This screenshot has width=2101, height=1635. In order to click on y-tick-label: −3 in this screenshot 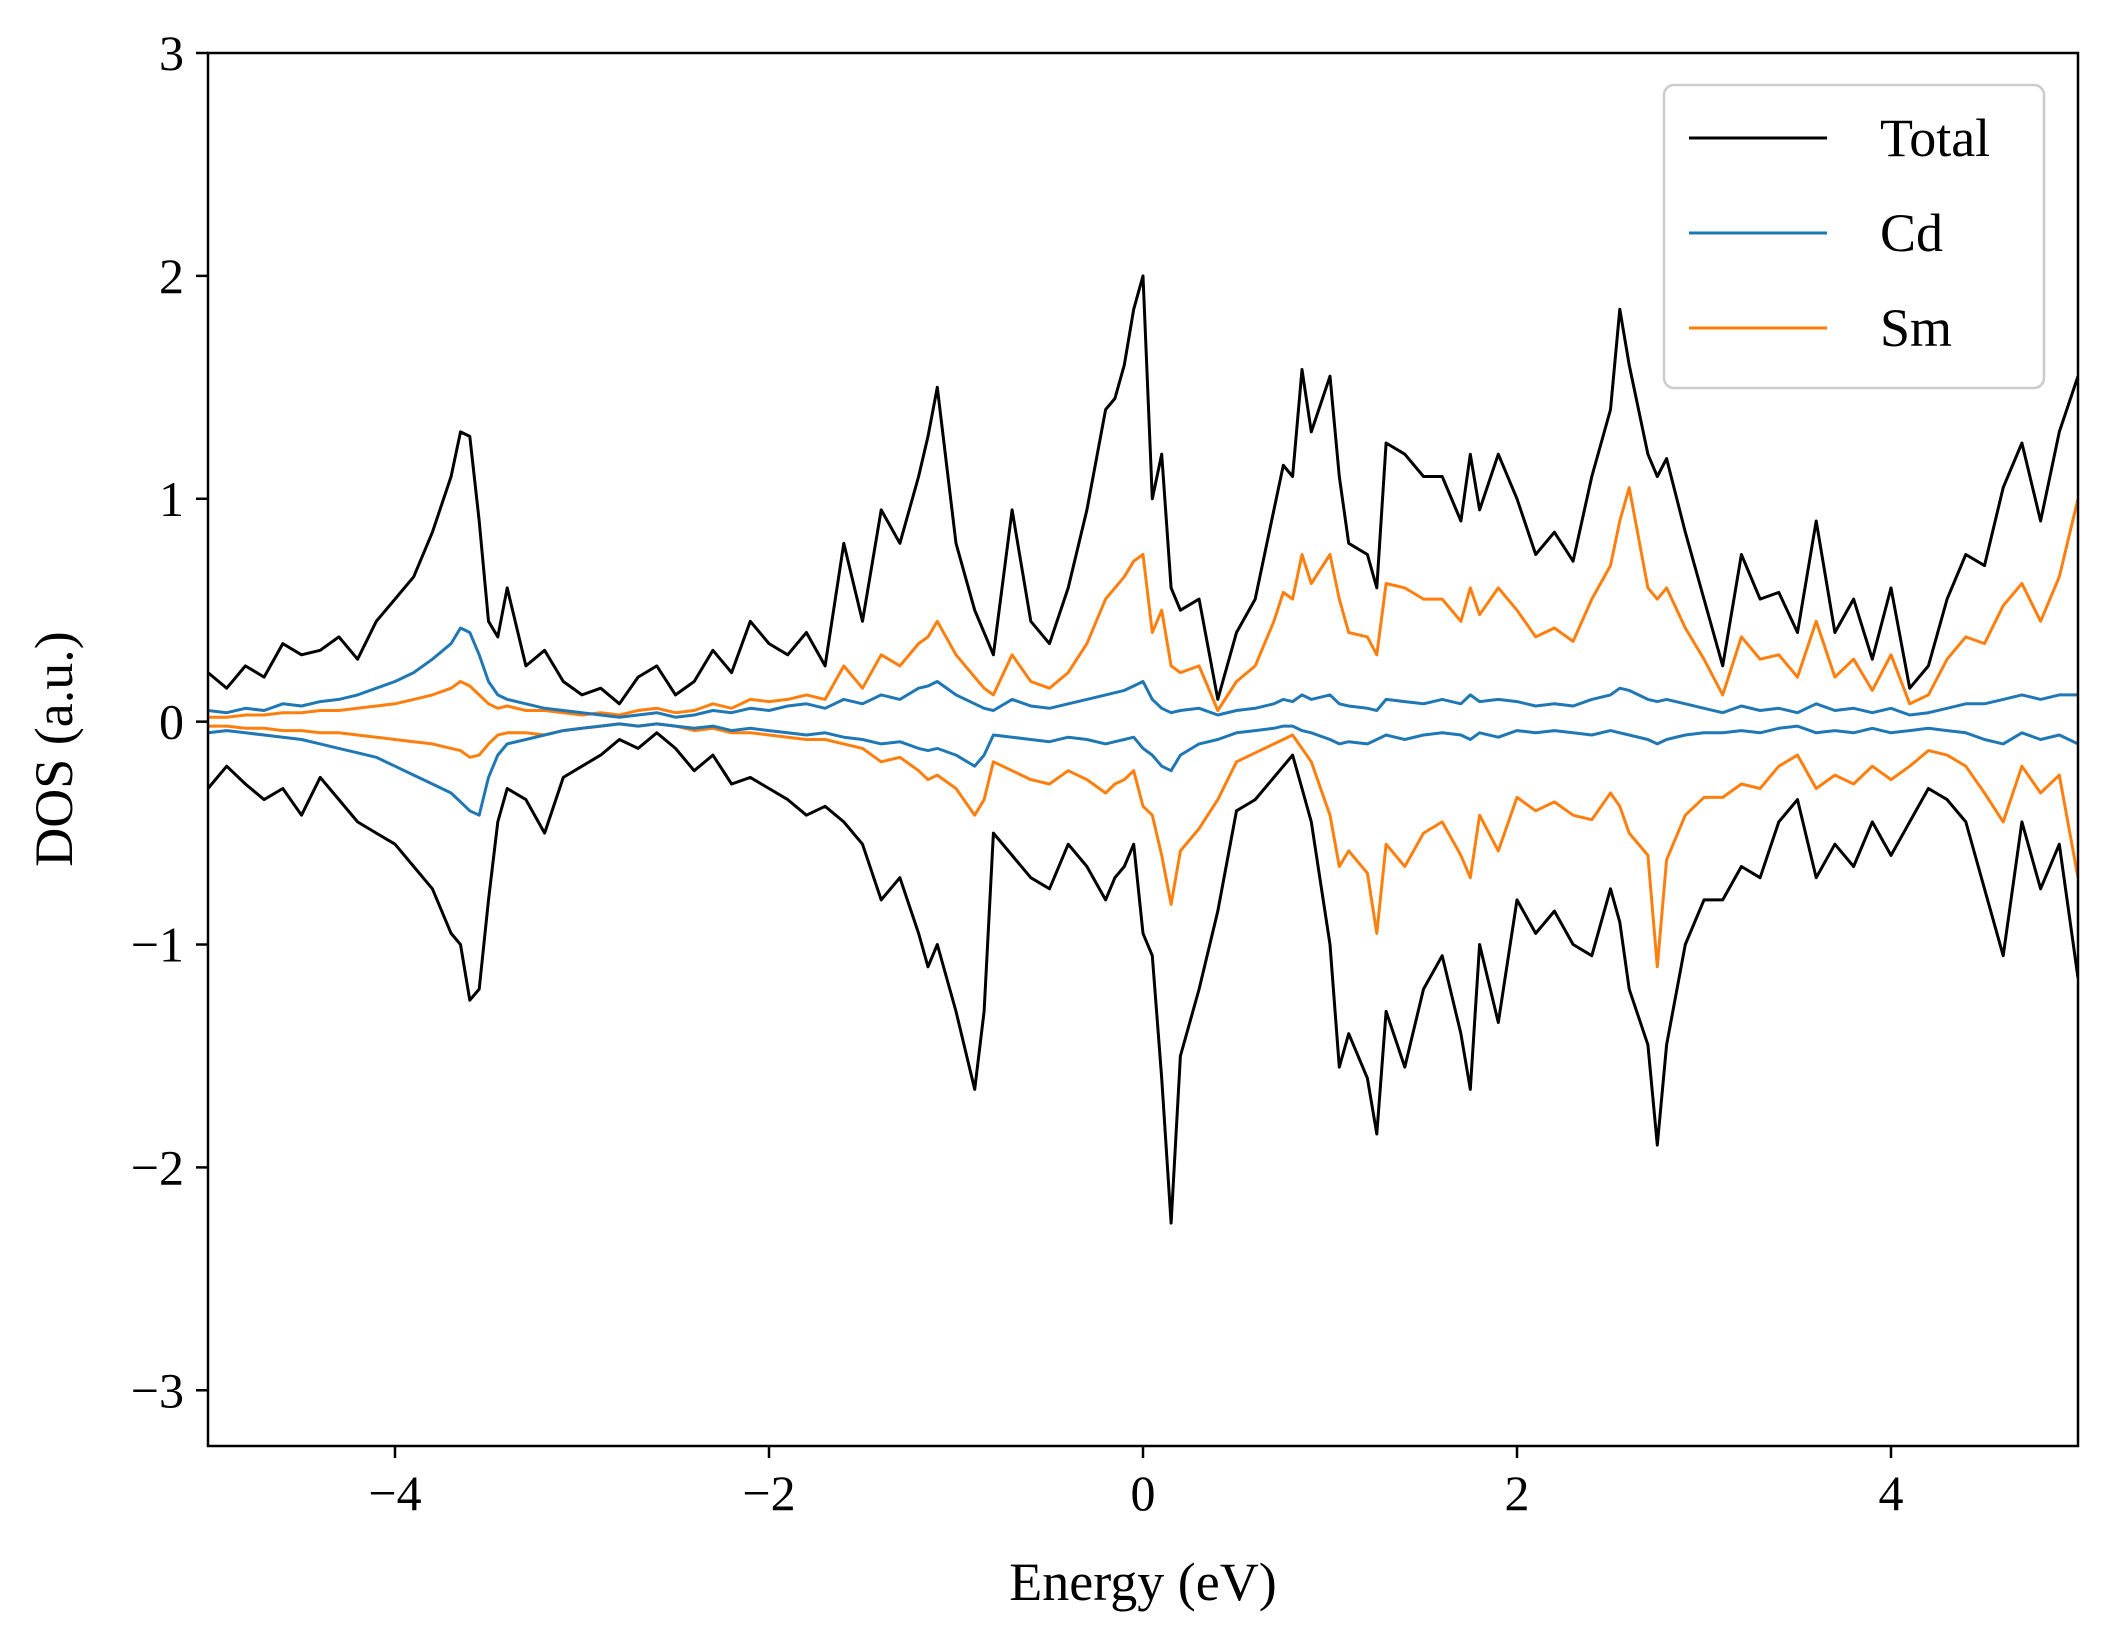, I will do `click(157, 1390)`.